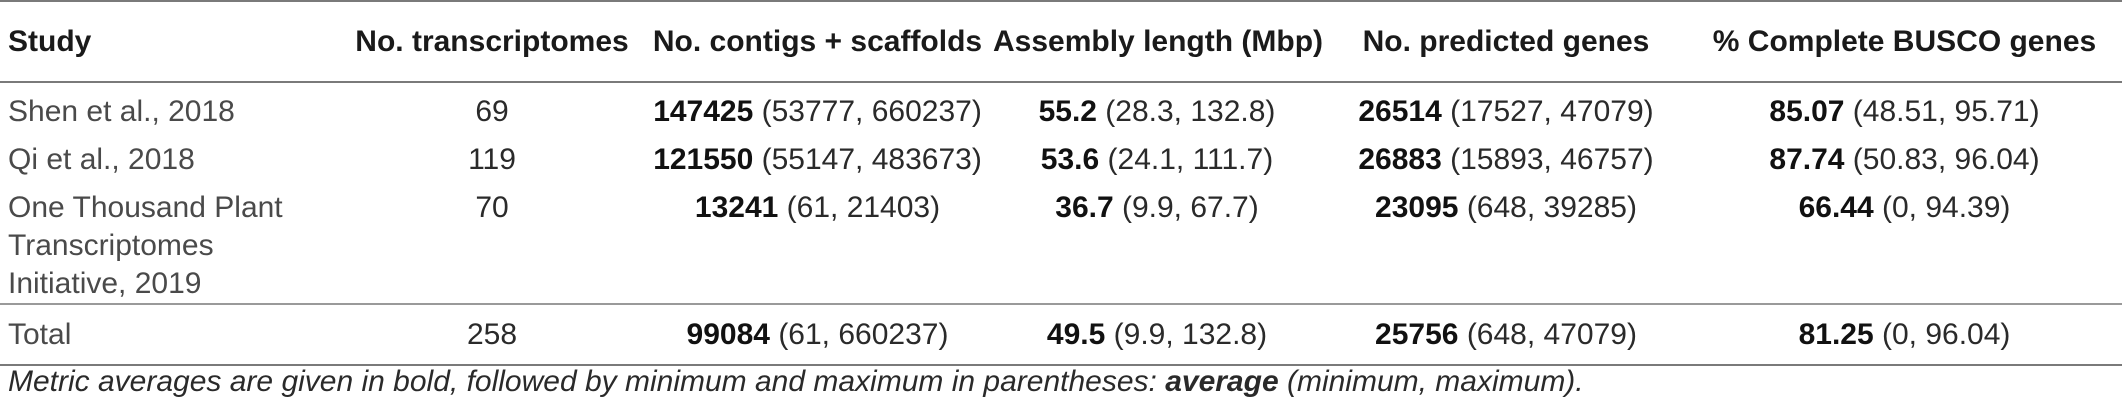  Describe the element at coordinates (728, 334) in the screenshot. I see `cell-contigs-average: 99084` at that location.